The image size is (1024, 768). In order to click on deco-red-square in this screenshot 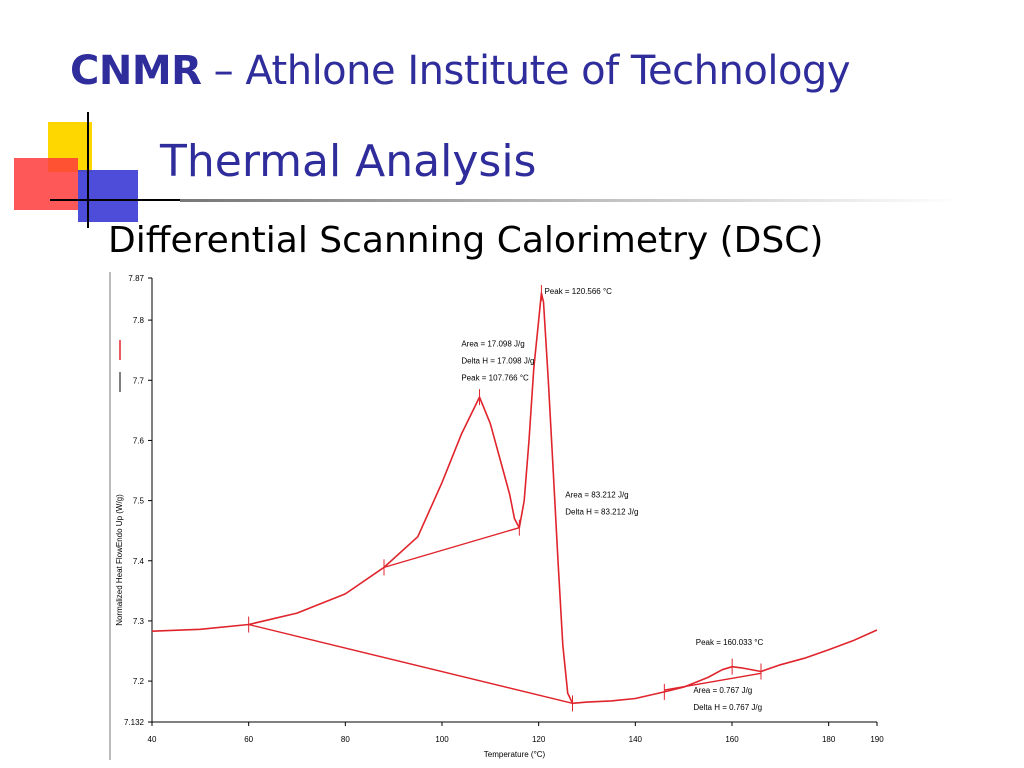, I will do `click(46, 184)`.